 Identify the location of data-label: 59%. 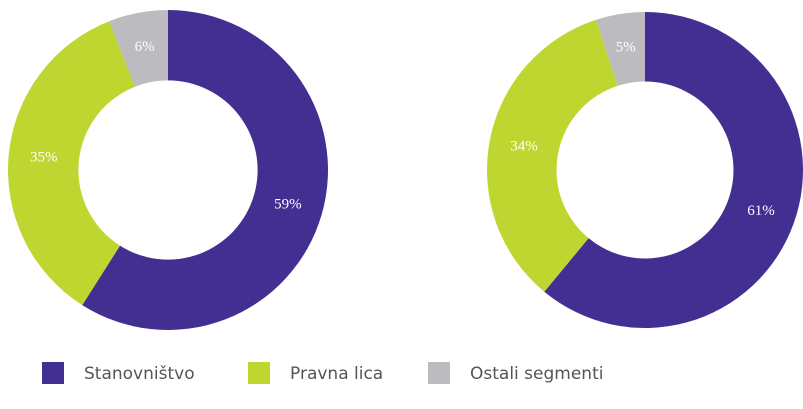
(288, 204).